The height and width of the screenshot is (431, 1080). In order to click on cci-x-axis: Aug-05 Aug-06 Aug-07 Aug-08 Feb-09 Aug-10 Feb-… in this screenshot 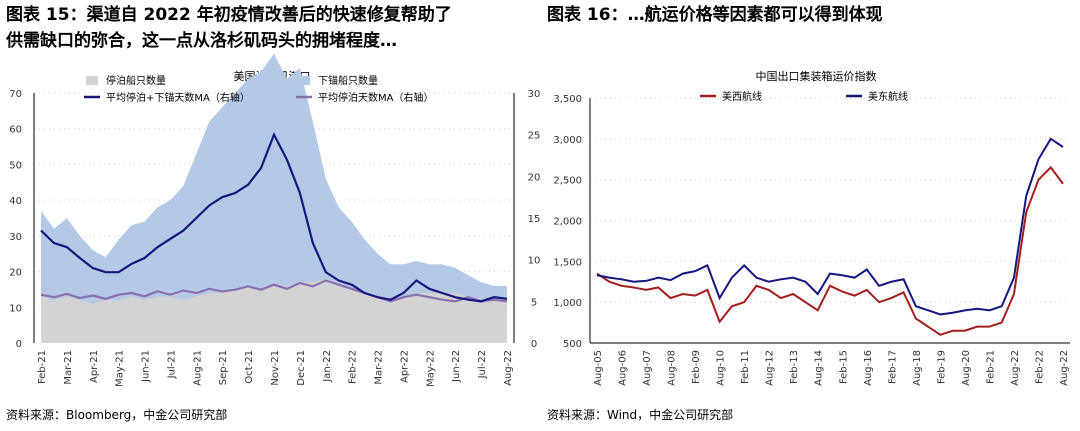, I will do `click(831, 368)`.